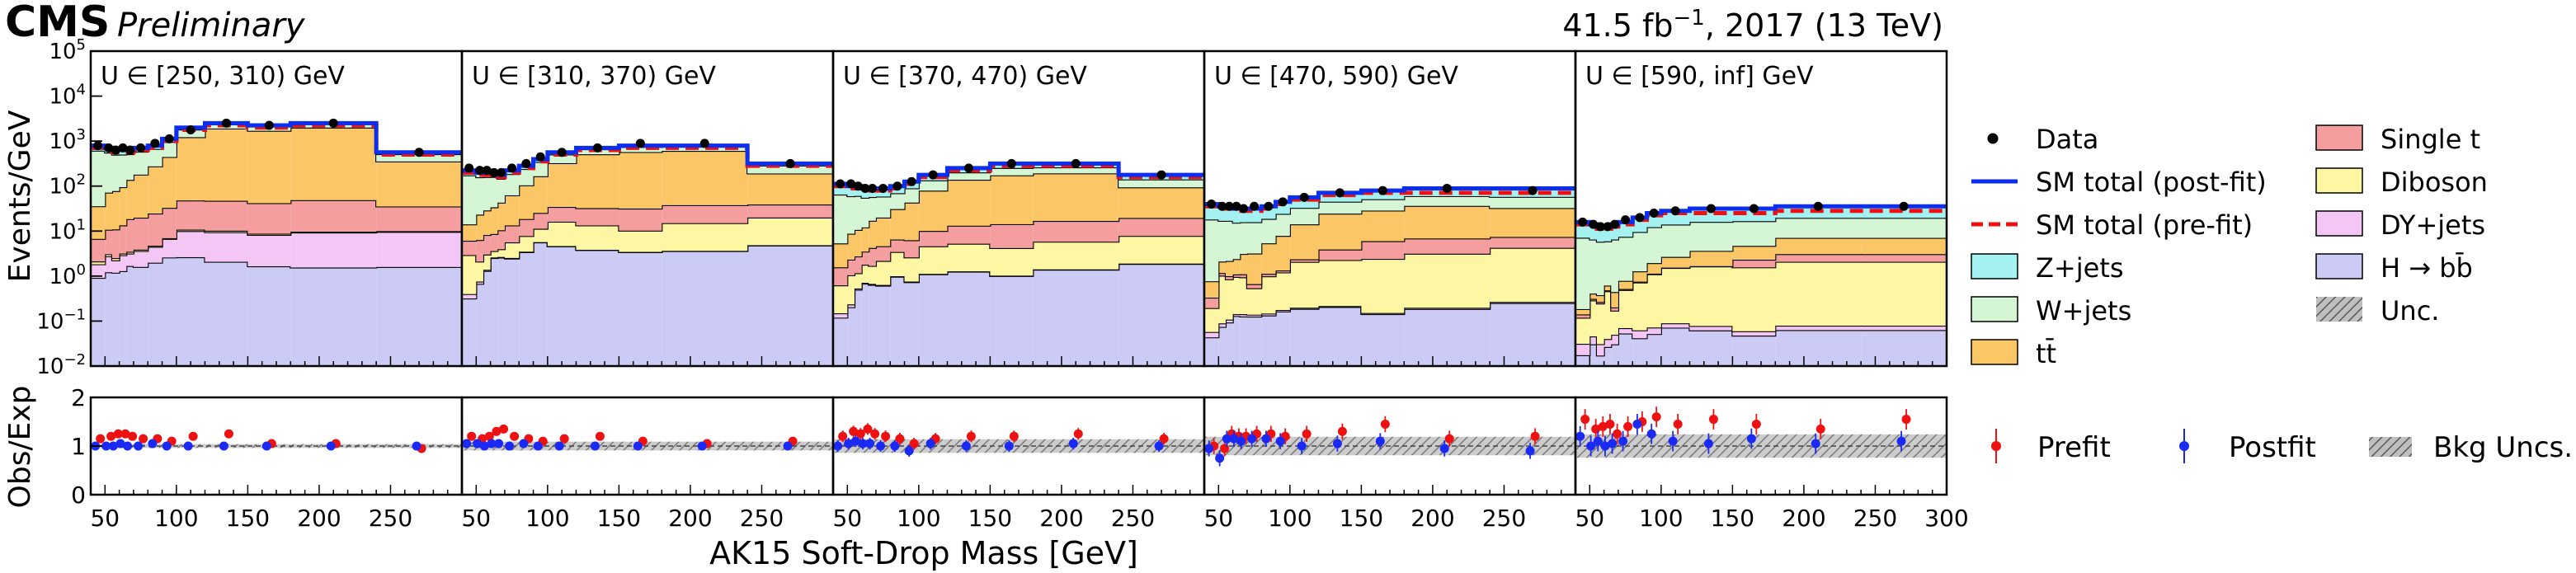 The width and height of the screenshot is (2576, 573). I want to click on lumi-value: 41.5 fb, so click(1617, 25).